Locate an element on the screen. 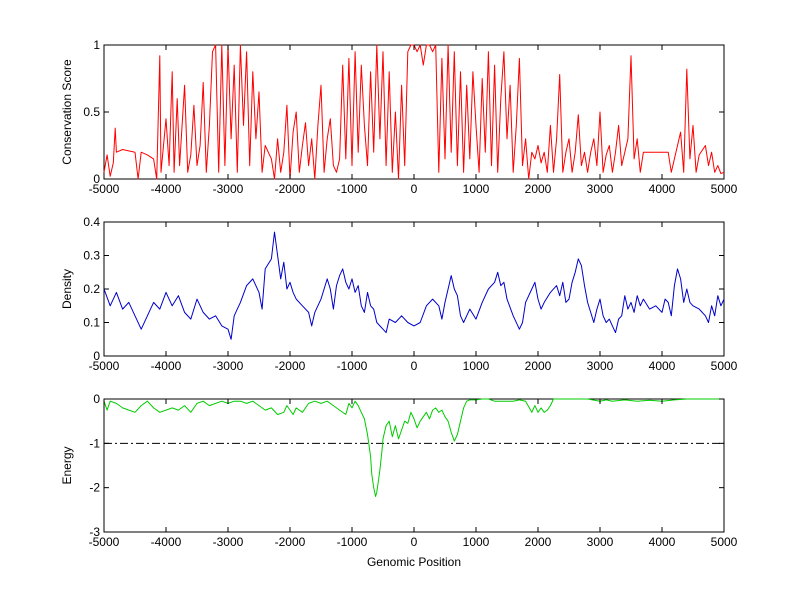 This screenshot has height=599, width=800. conservation-y-axis-label: Conservation Score is located at coordinates (67, 112).